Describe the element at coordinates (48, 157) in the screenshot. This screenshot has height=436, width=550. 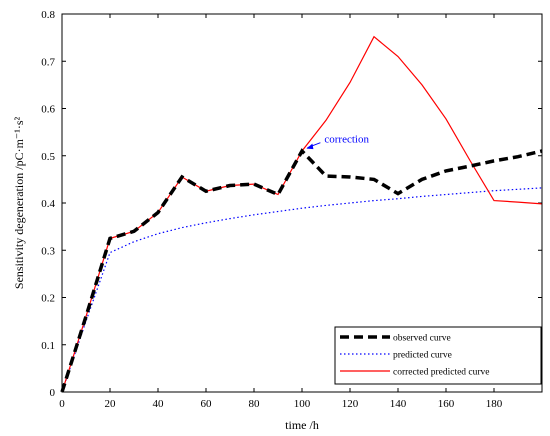
I see `y-tick-label: 0.5` at that location.